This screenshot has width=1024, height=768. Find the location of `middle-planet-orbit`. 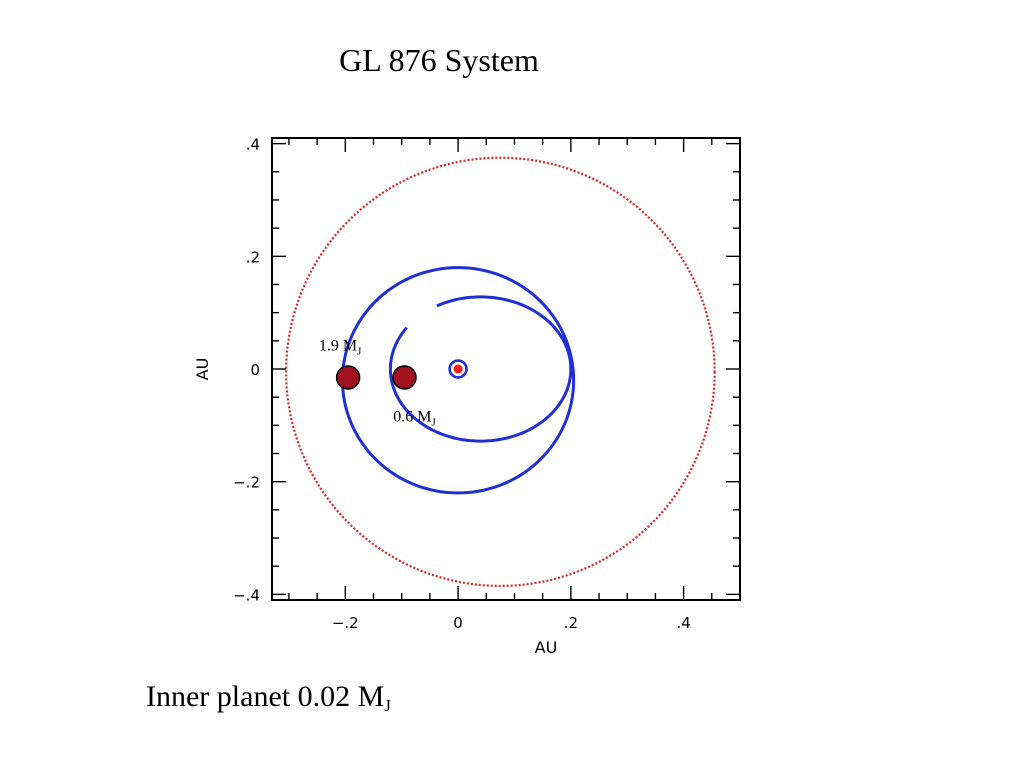

middle-planet-orbit is located at coordinates (480, 369).